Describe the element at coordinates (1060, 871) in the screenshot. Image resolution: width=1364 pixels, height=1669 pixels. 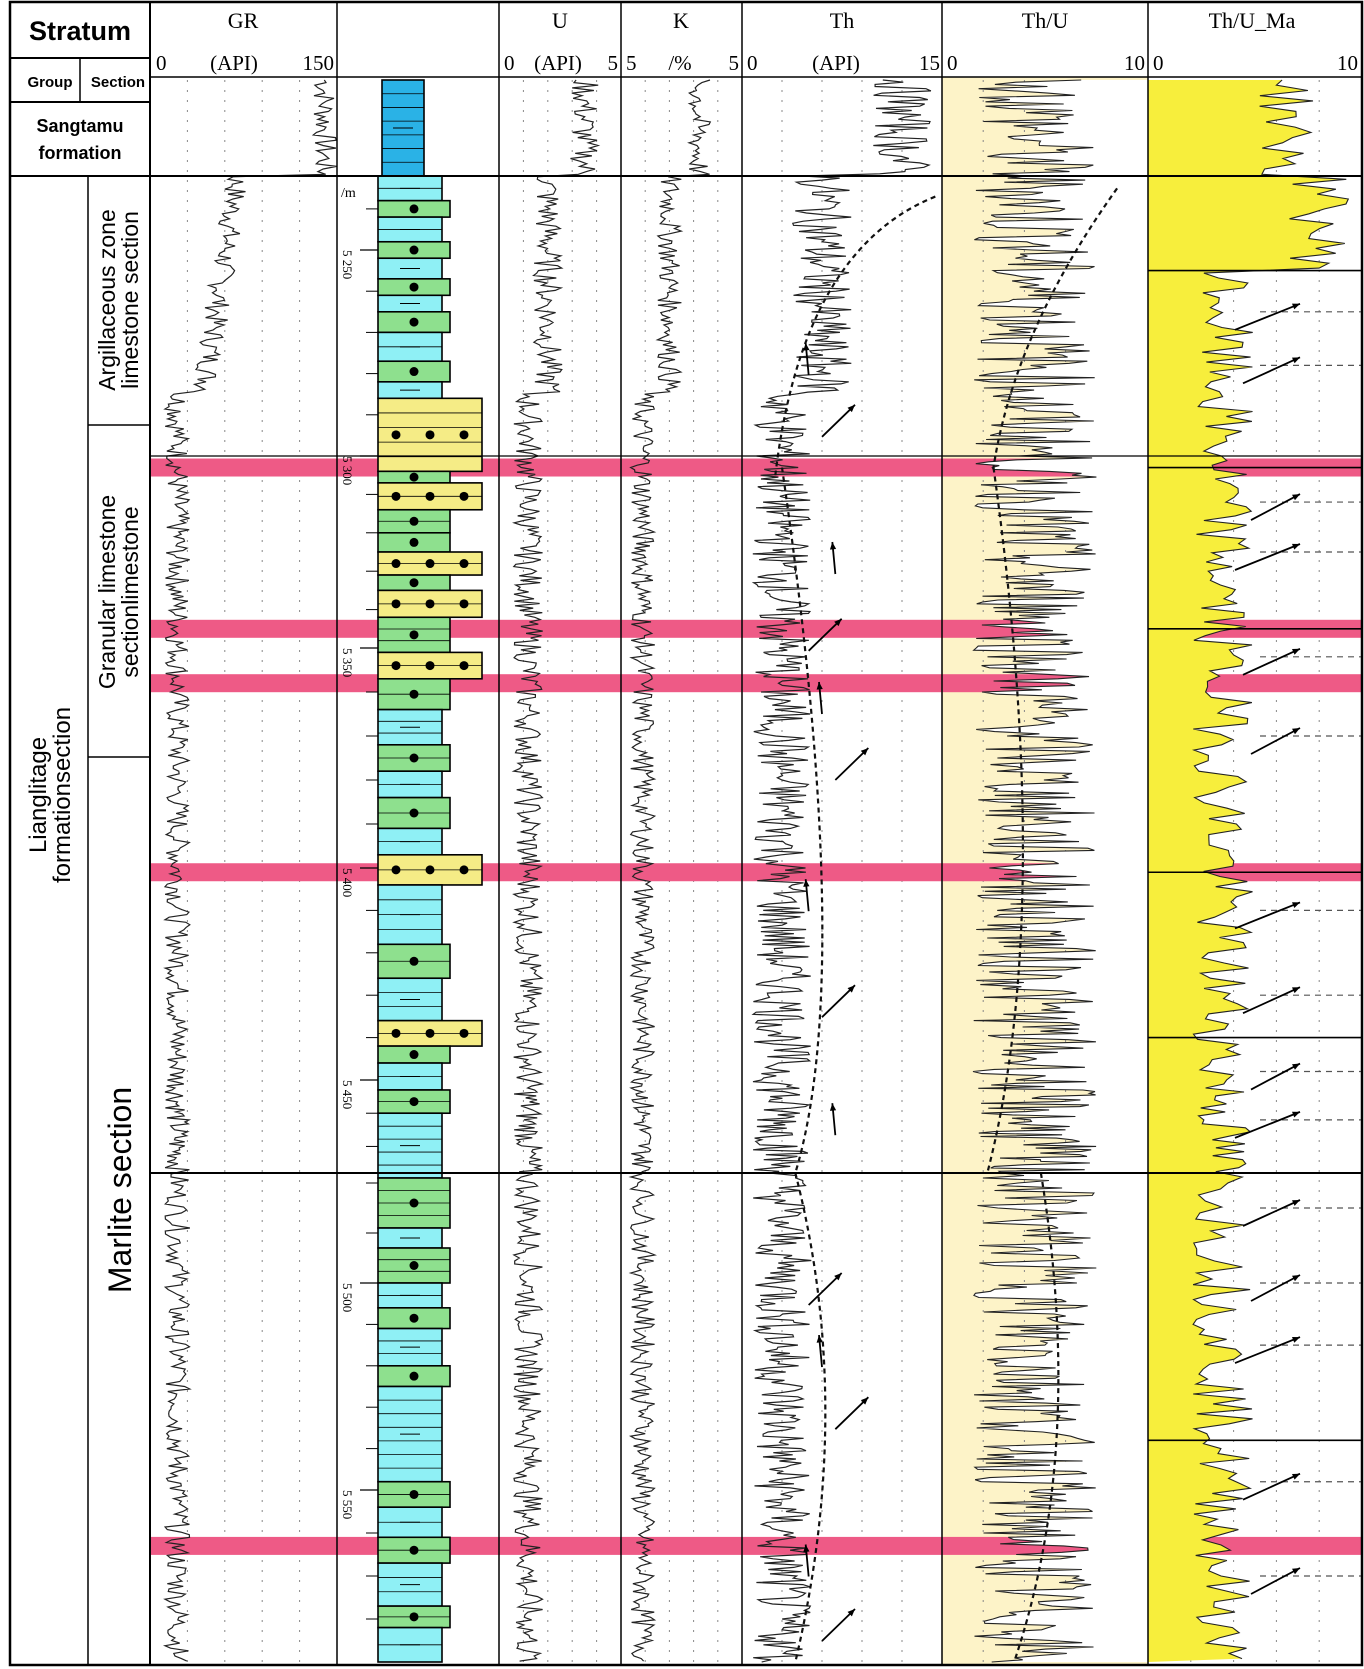
I see `thu-area` at that location.